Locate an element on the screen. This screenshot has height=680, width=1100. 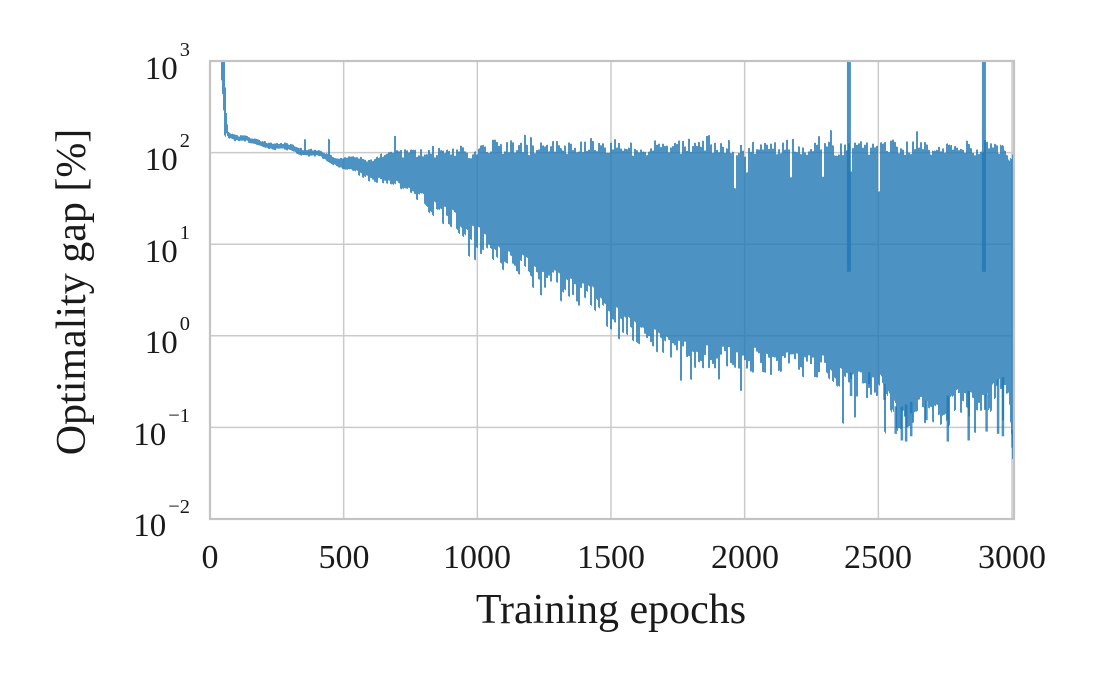
y-tick-exponent: 2 is located at coordinates (184, 141).